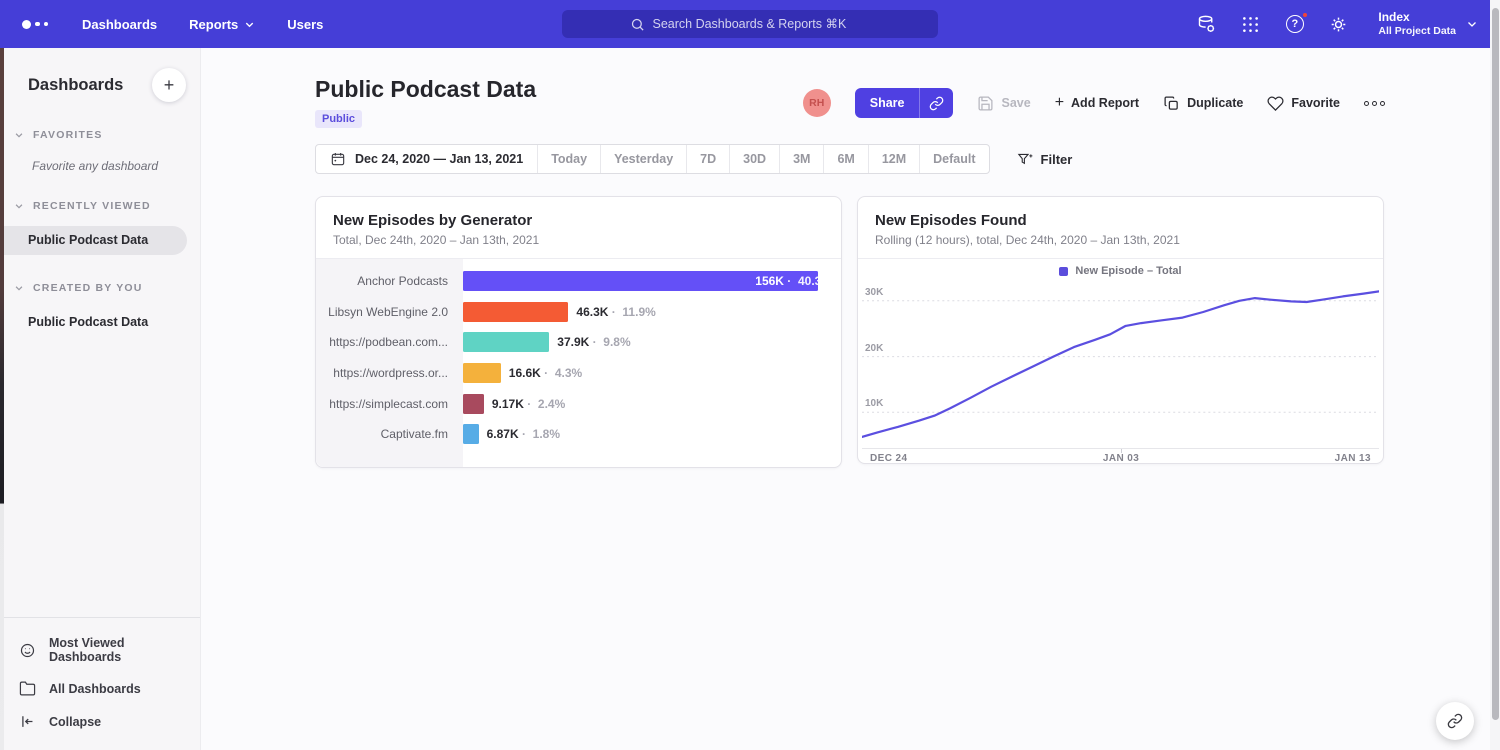 This screenshot has width=1500, height=750. I want to click on bar-row: https://simplecast.com 9.17K2.4%, so click(578, 403).